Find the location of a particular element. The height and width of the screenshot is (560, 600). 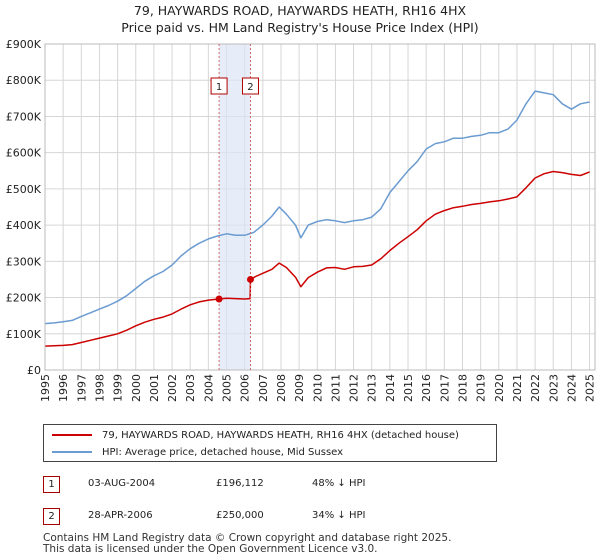

x-tick-label: 2002 is located at coordinates (172, 388).